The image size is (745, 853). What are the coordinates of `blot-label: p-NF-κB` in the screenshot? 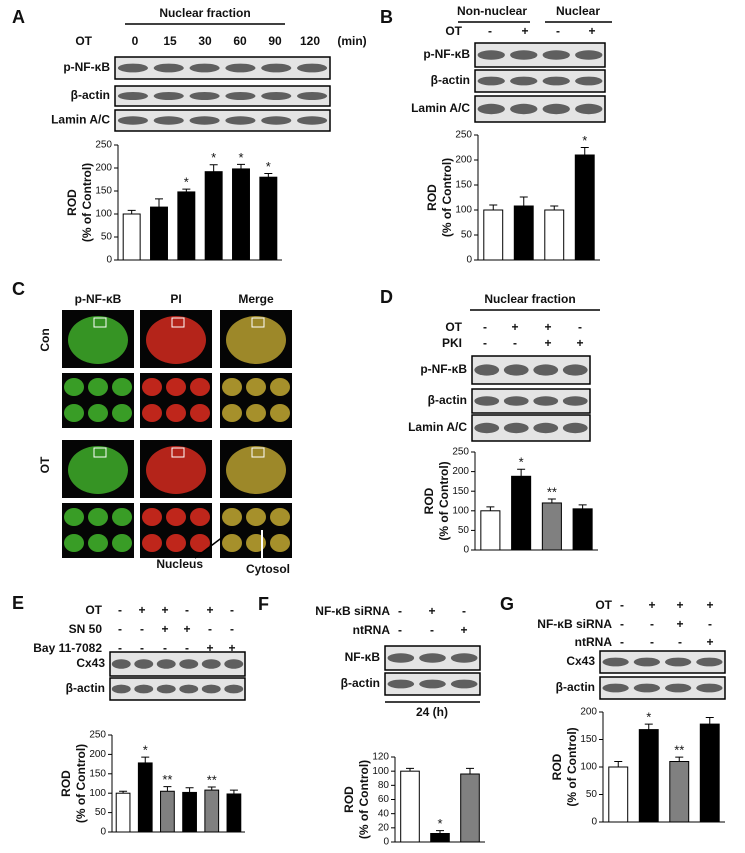 It's located at (86, 67).